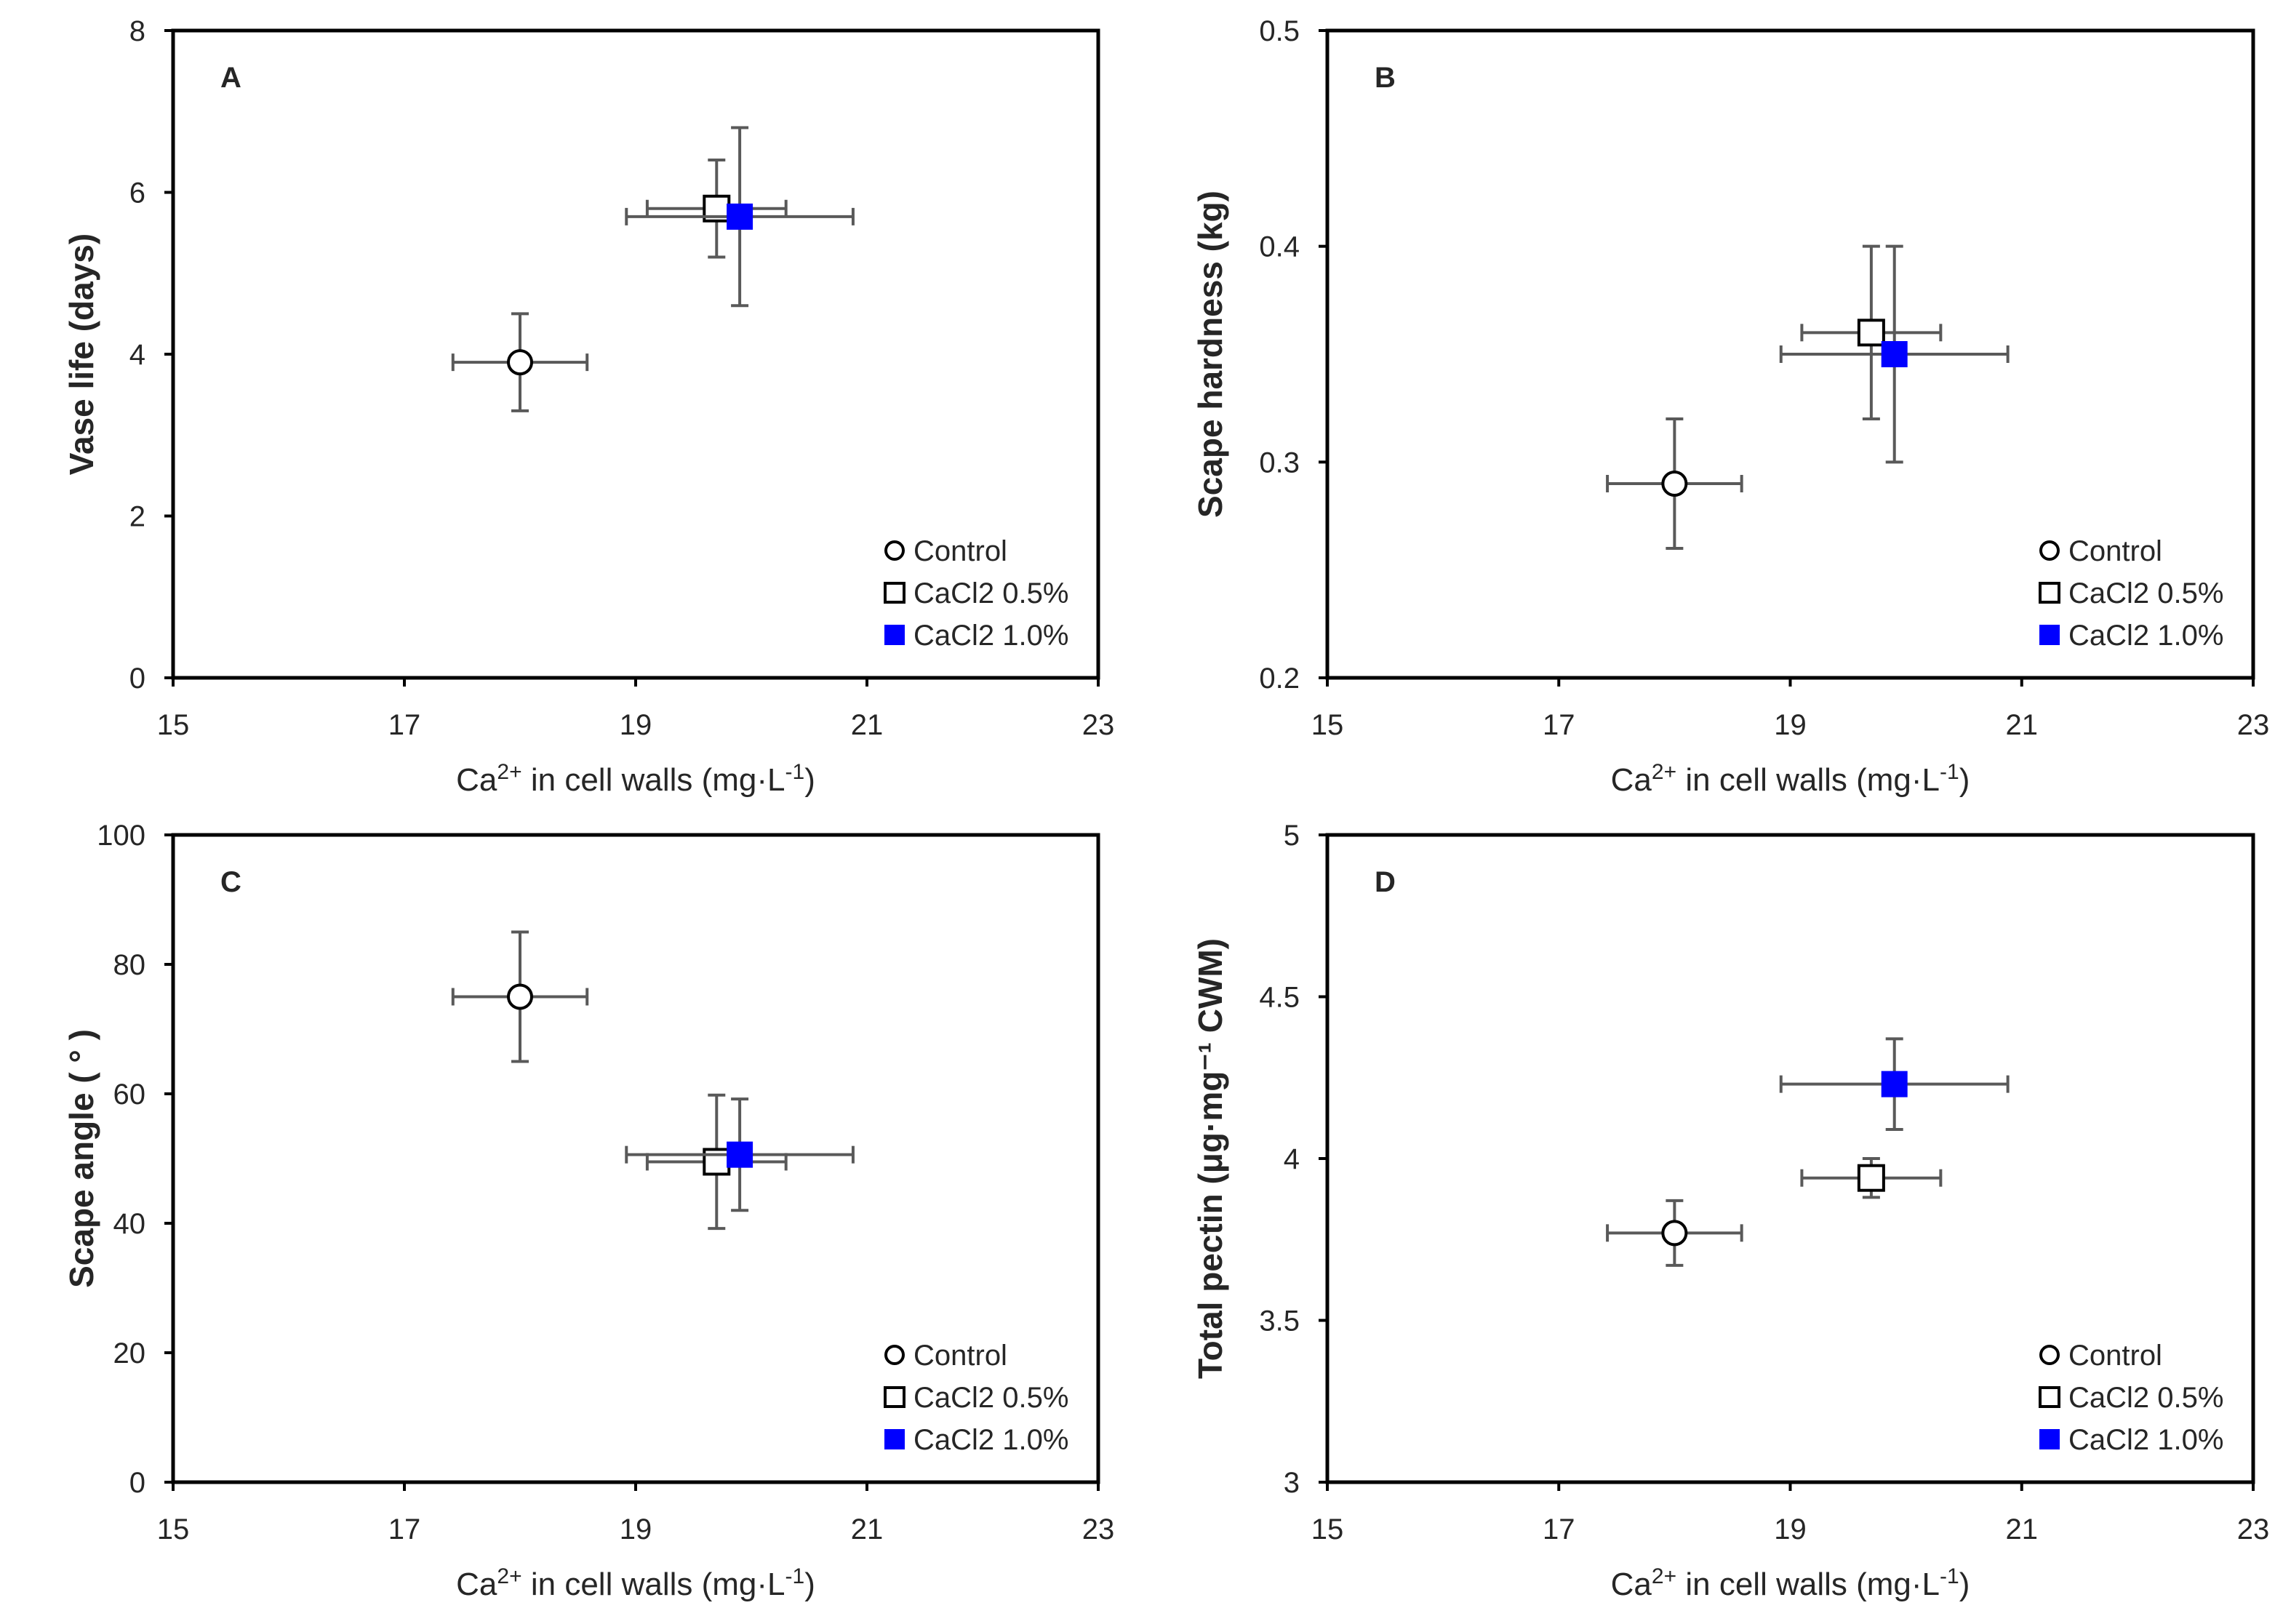 The width and height of the screenshot is (2291, 1624). What do you see at coordinates (1292, 836) in the screenshot?
I see `y-tick-label: 5` at bounding box center [1292, 836].